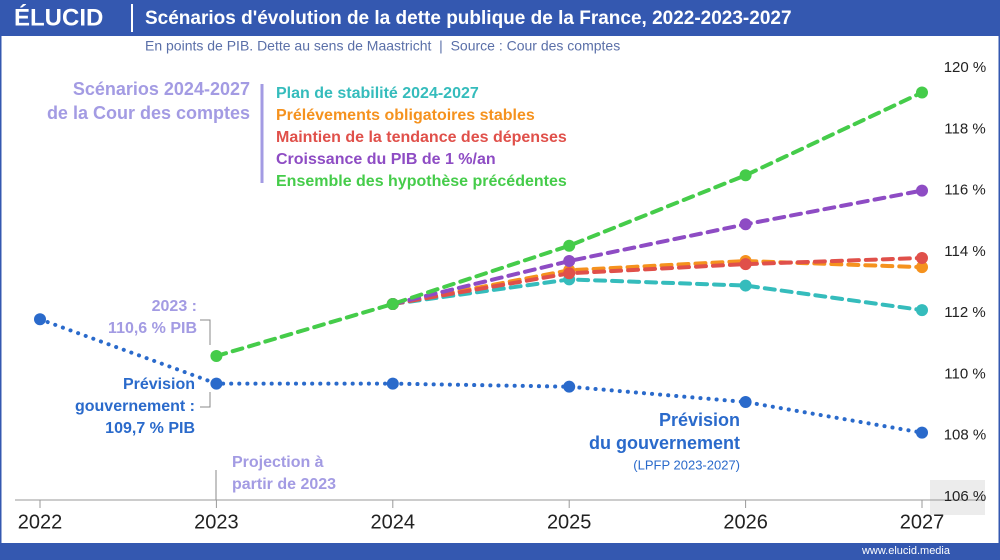 This screenshot has width=1000, height=560. What do you see at coordinates (377, 93) in the screenshot?
I see `legend-entry: Plan de stabilité 2024-2027` at bounding box center [377, 93].